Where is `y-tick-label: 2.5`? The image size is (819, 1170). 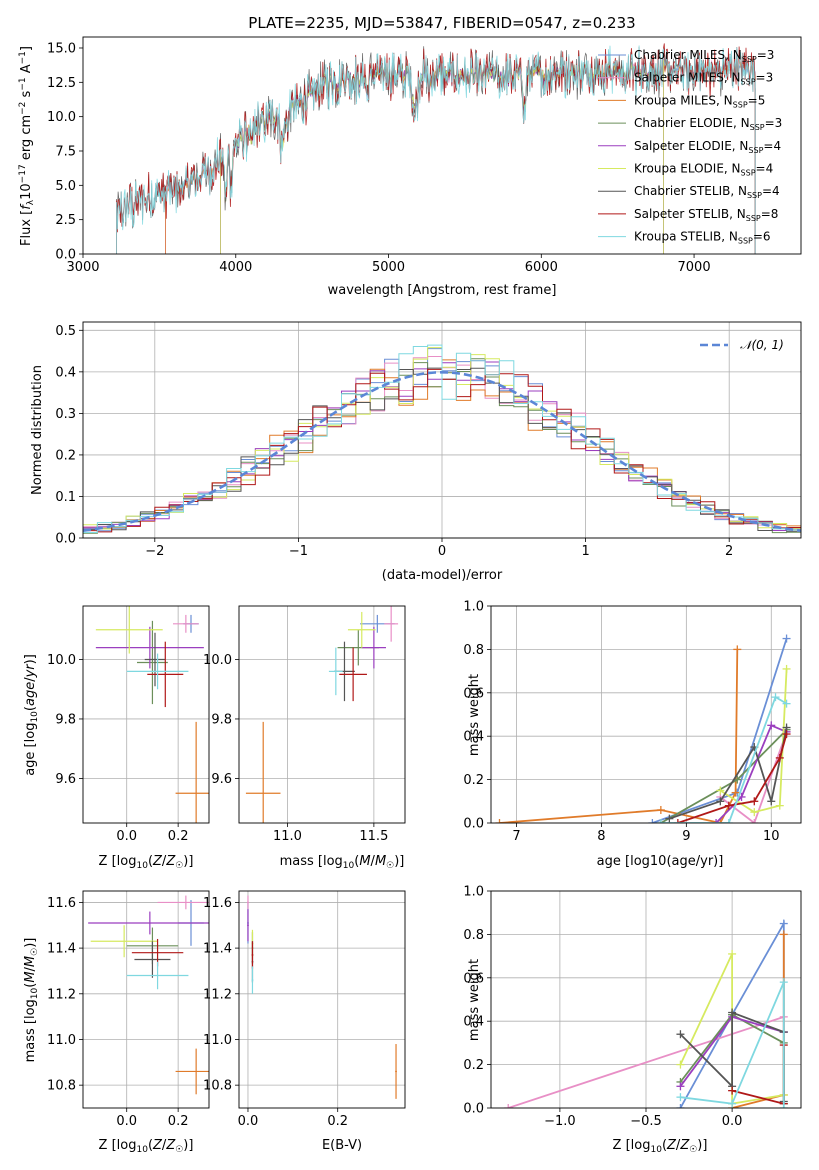
y-tick-label: 2.5 is located at coordinates (65, 220).